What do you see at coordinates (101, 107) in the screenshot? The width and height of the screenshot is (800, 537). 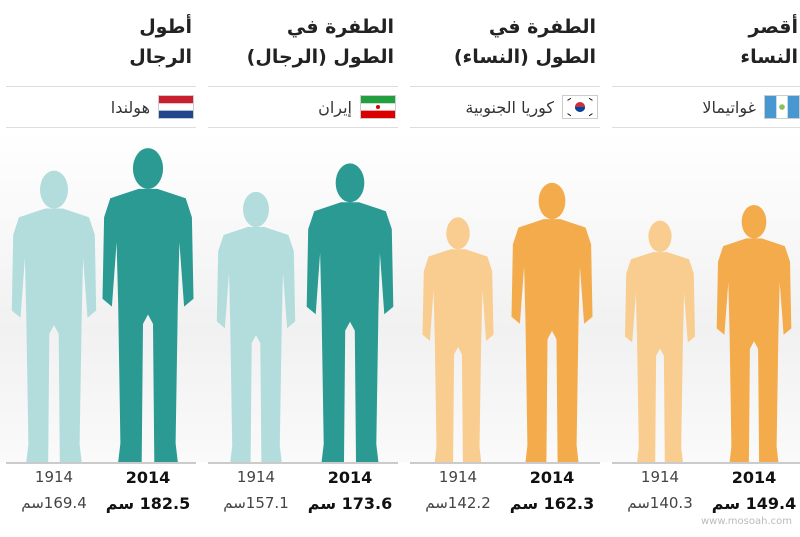 I see `country-row: هولندا` at bounding box center [101, 107].